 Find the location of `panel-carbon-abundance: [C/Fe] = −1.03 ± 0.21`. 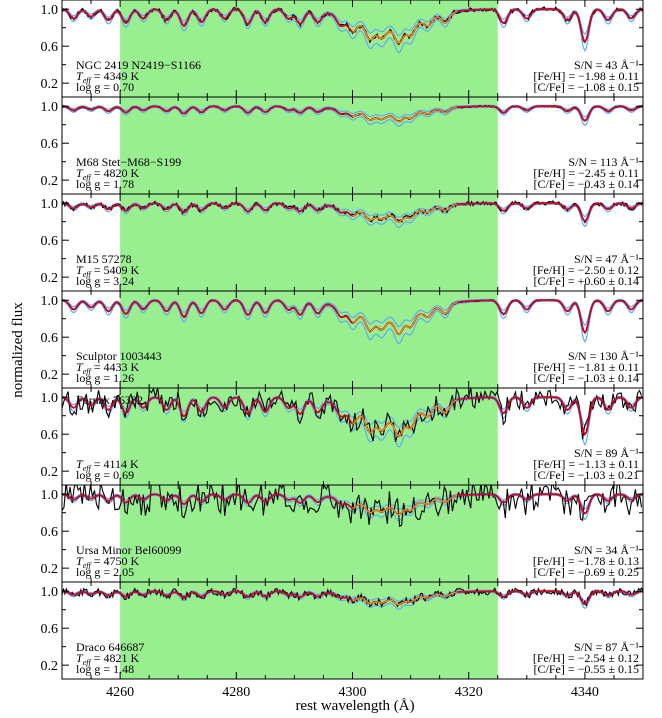

panel-carbon-abundance: [C/Fe] = −1.03 ± 0.21 is located at coordinates (586, 475).